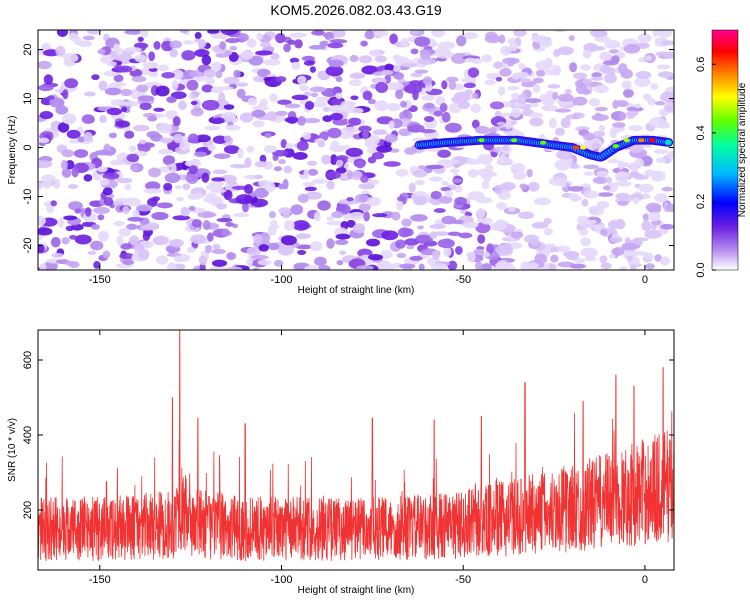  I want to click on y-tick-label: 0, so click(28, 147).